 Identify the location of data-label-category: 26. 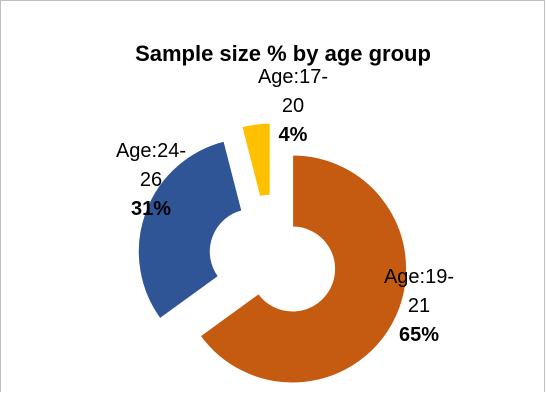
(151, 180).